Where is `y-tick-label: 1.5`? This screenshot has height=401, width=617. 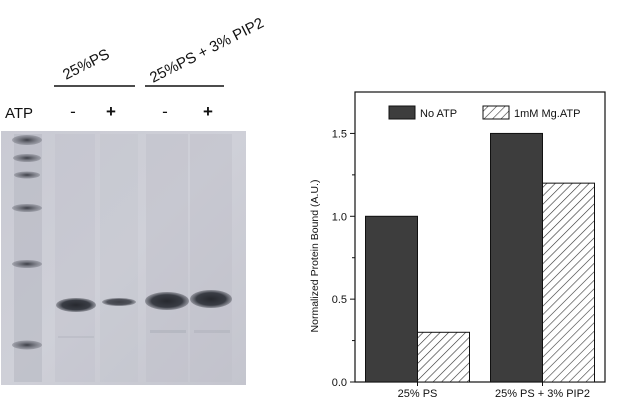
y-tick-label: 1.5 is located at coordinates (339, 134).